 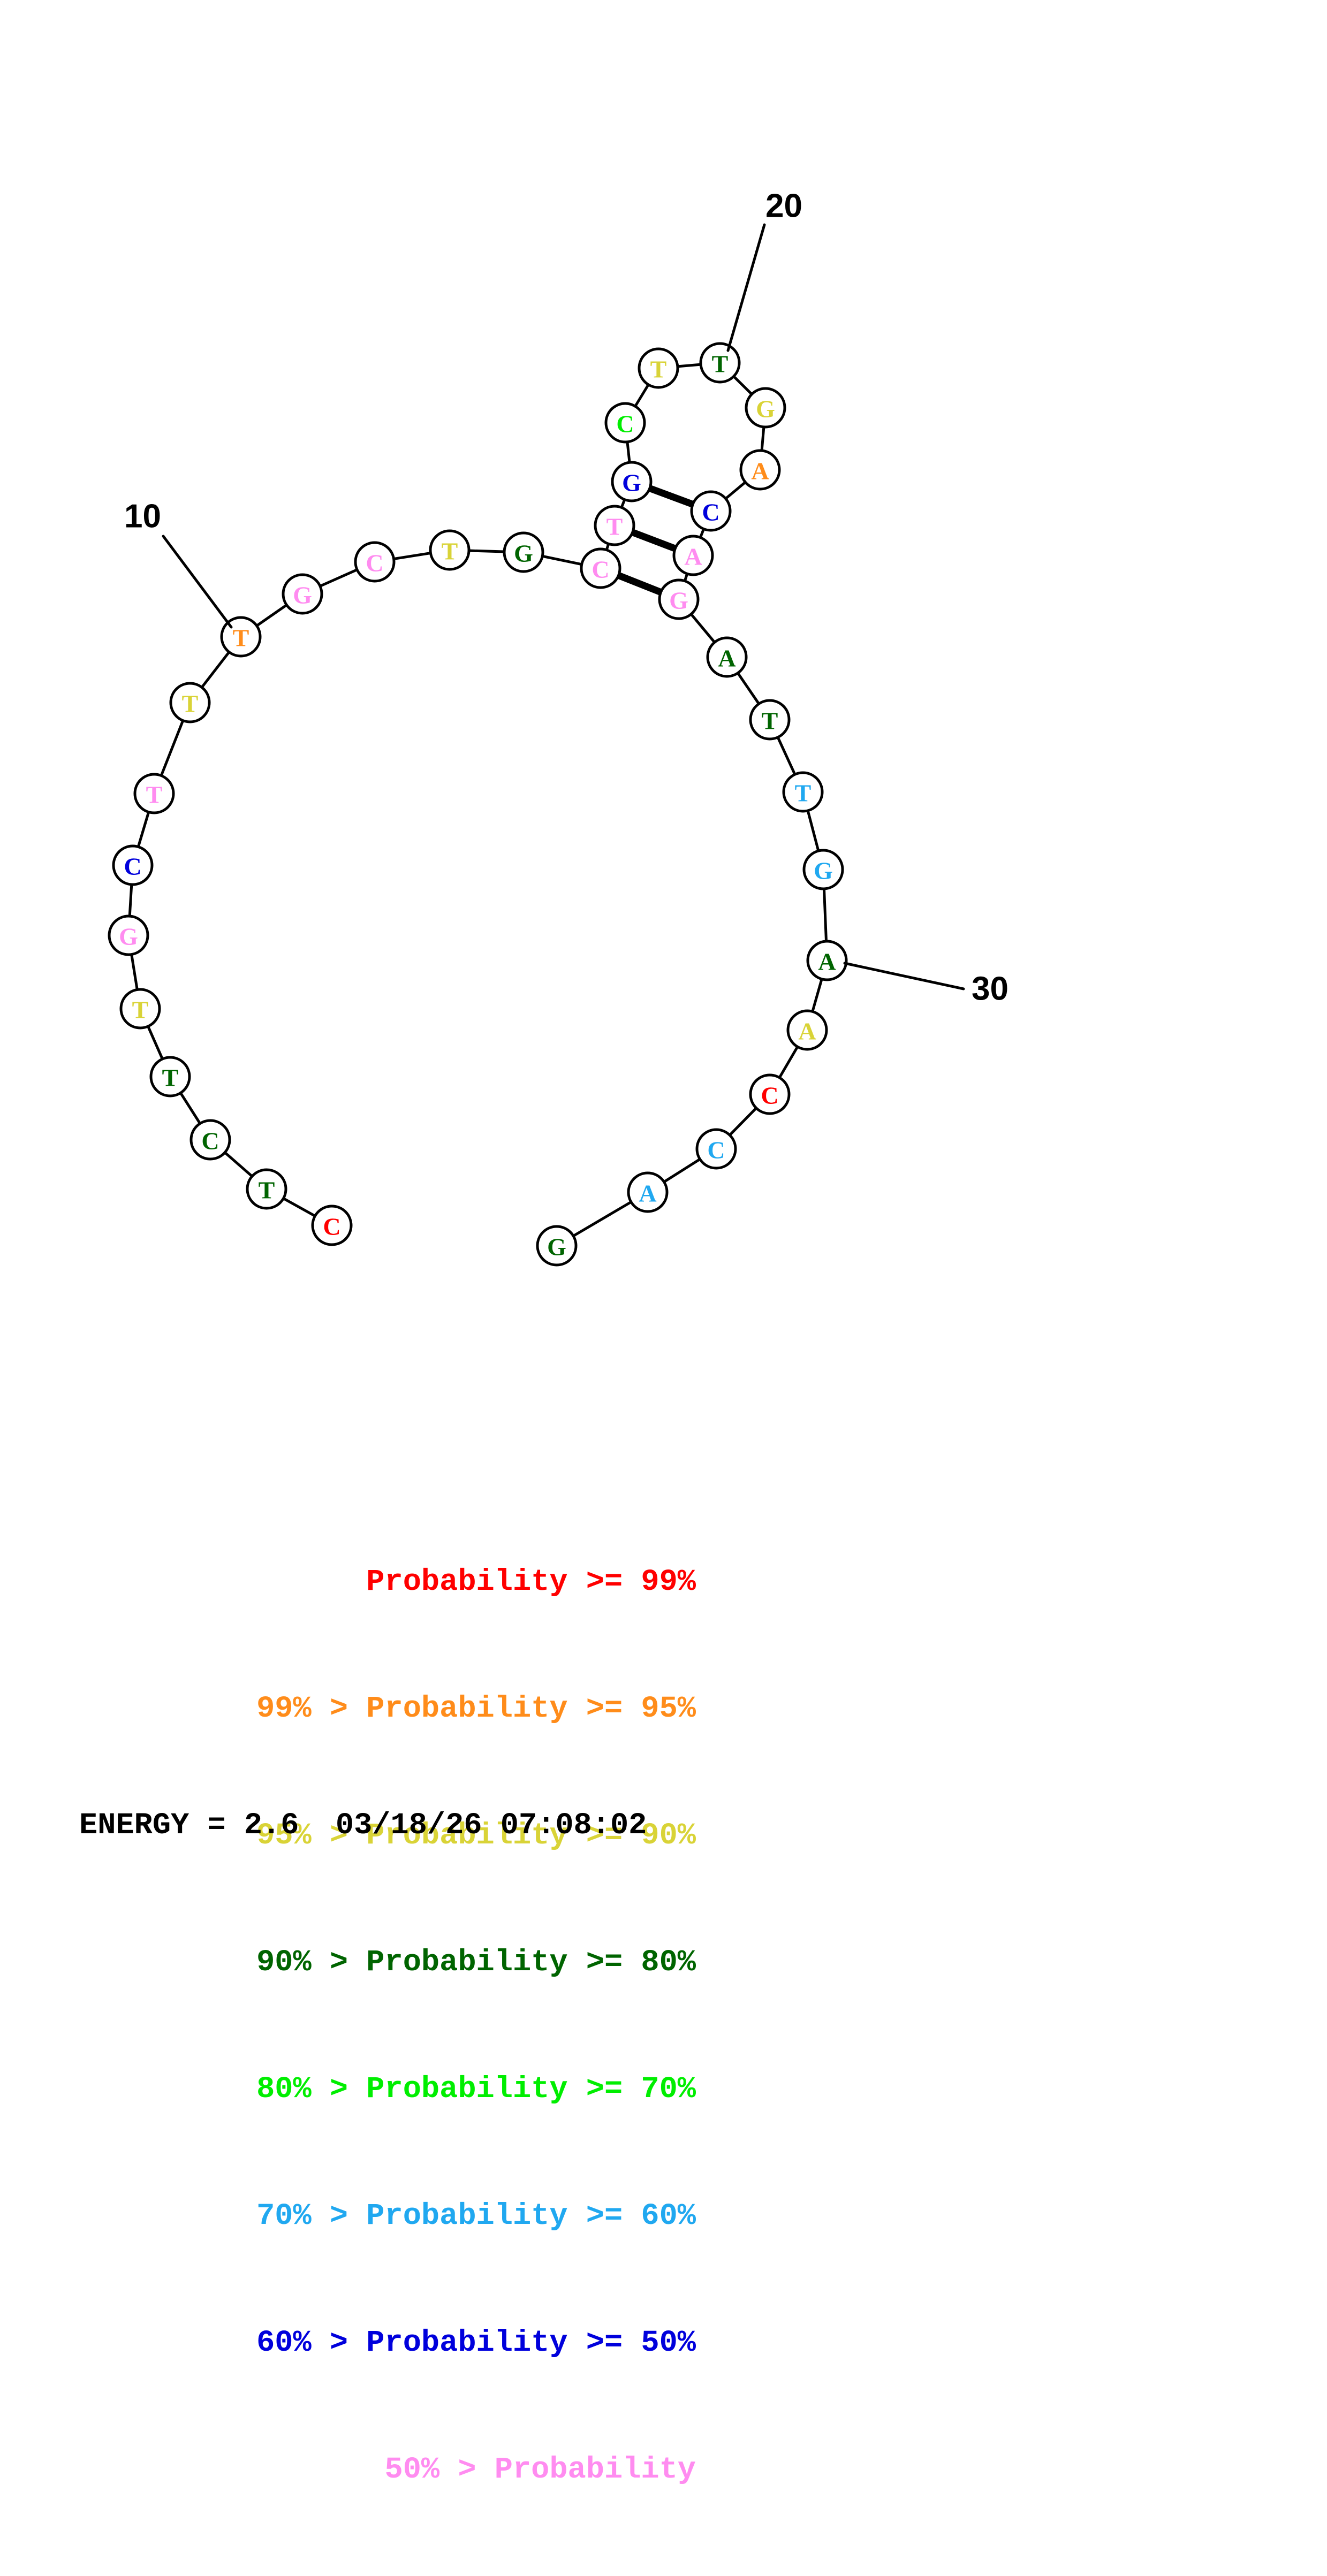 I want to click on base-pair-bond, so click(x=671, y=496).